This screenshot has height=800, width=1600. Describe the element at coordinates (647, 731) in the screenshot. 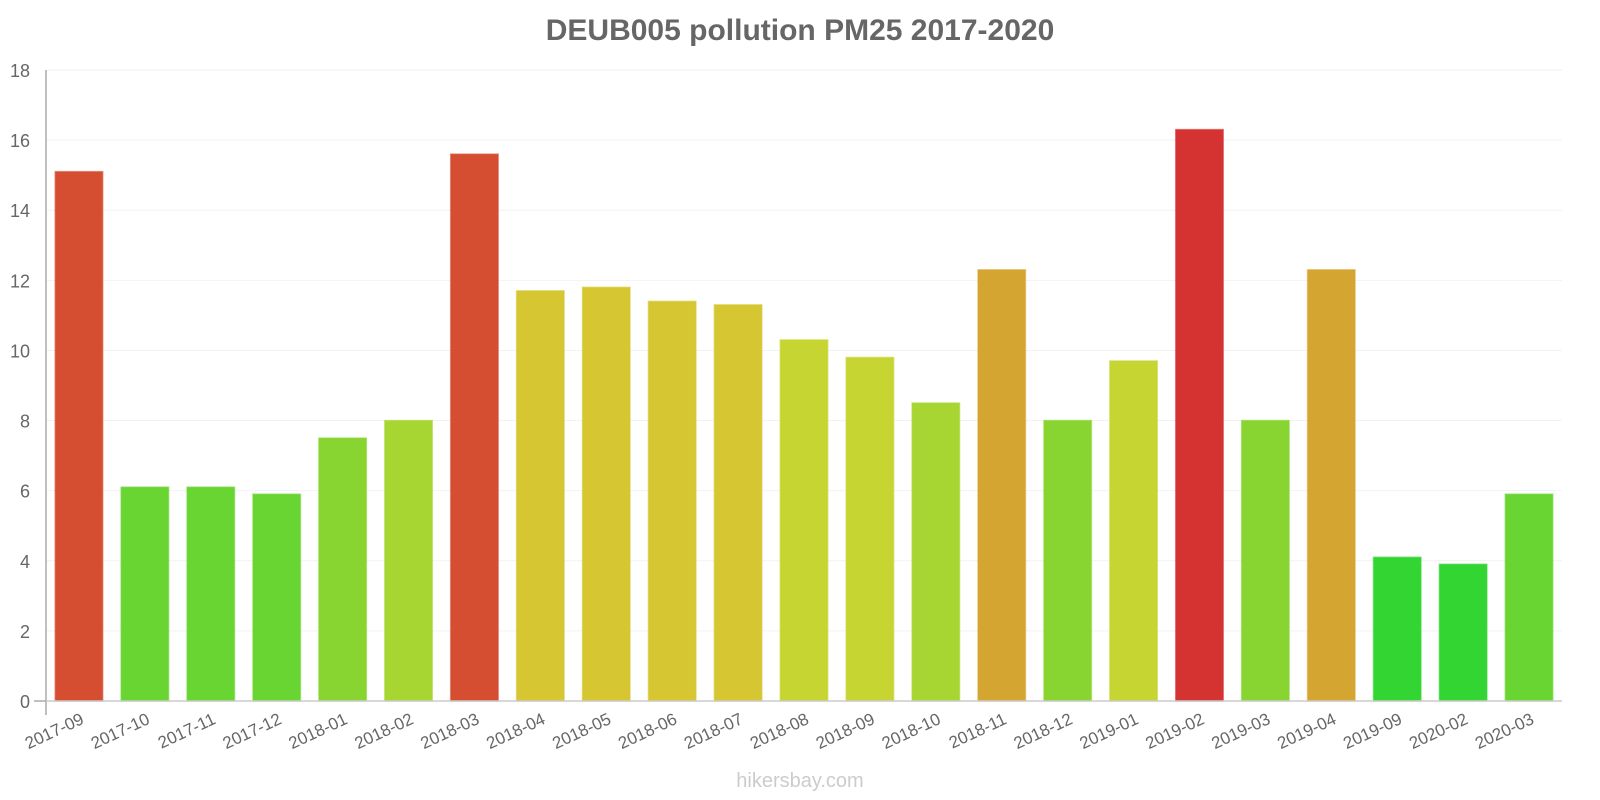

I see `x-tick-label: 2018-06` at that location.